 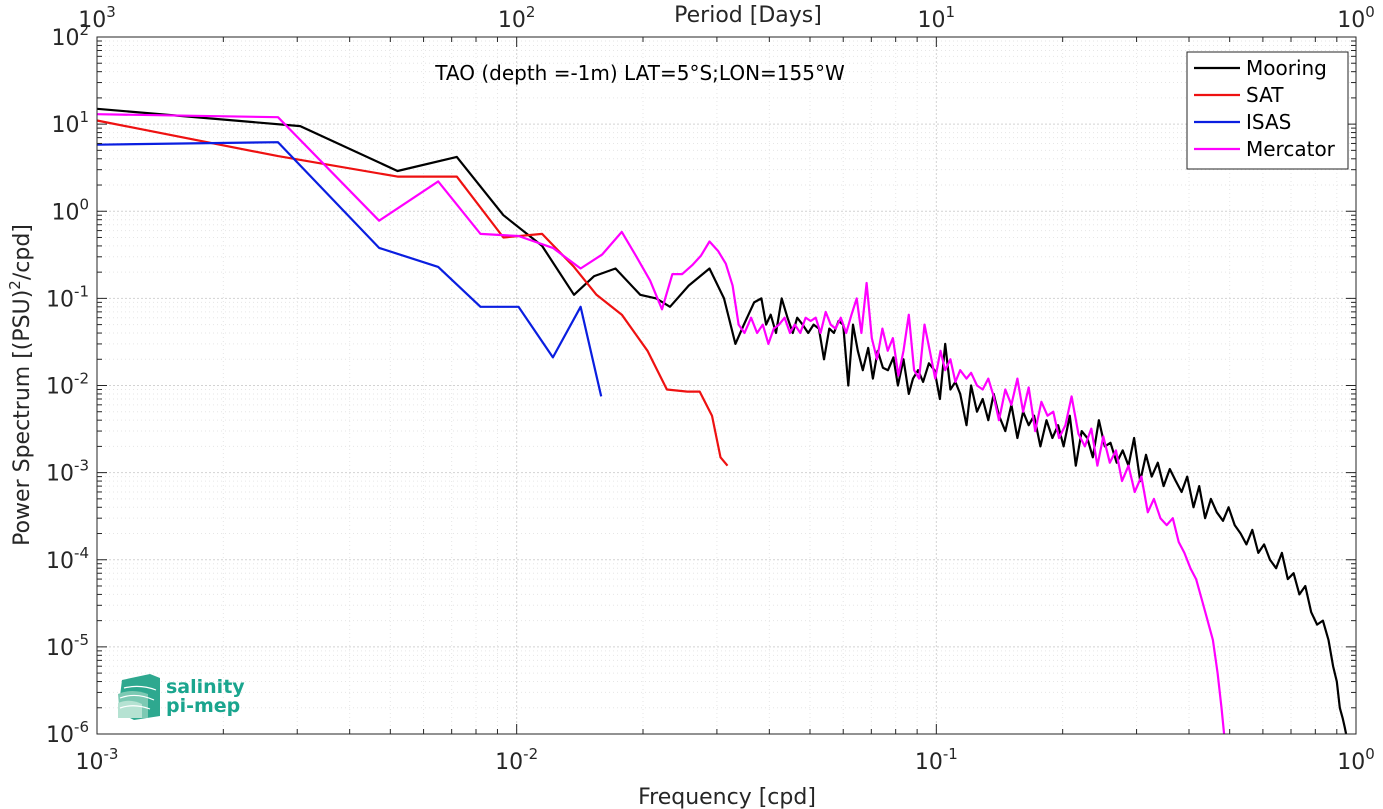 What do you see at coordinates (1356, 760) in the screenshot?
I see `x-tick-label: 10⁰` at bounding box center [1356, 760].